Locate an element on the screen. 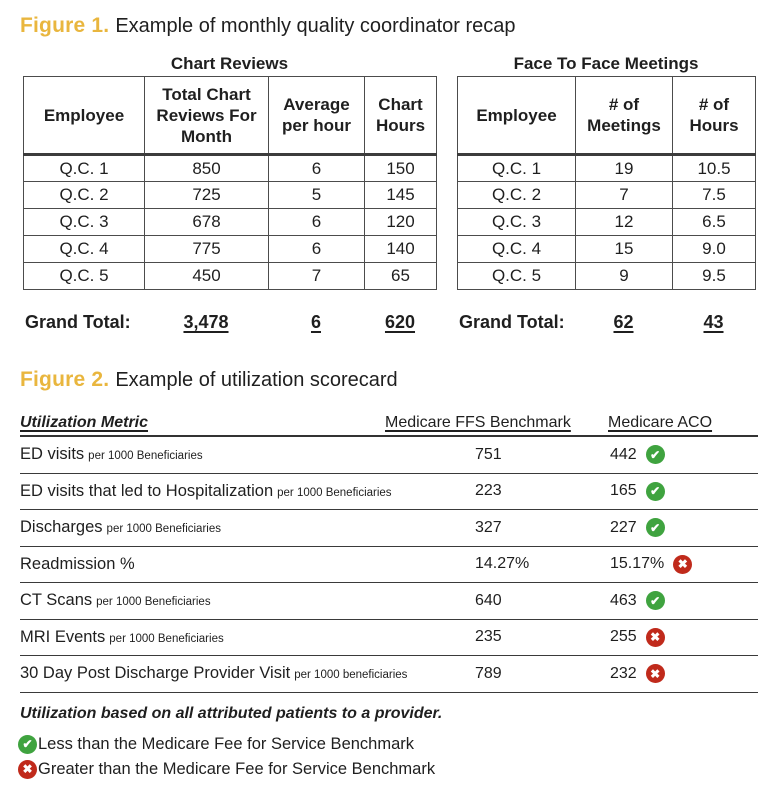  cell-average: 5 is located at coordinates (316, 195).